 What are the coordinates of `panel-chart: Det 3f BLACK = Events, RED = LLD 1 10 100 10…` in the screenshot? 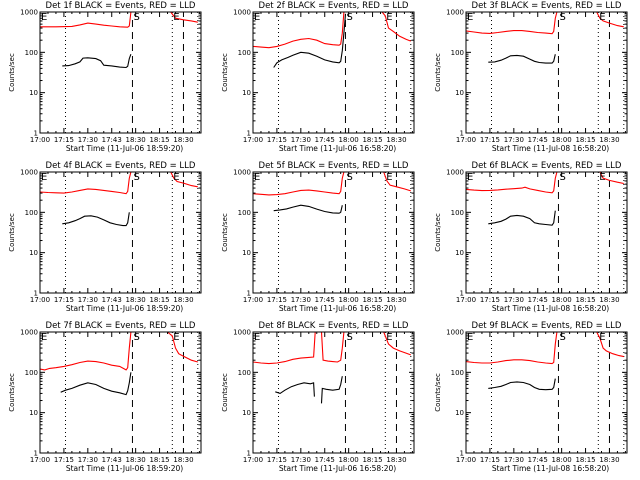 It's located at (531, 77).